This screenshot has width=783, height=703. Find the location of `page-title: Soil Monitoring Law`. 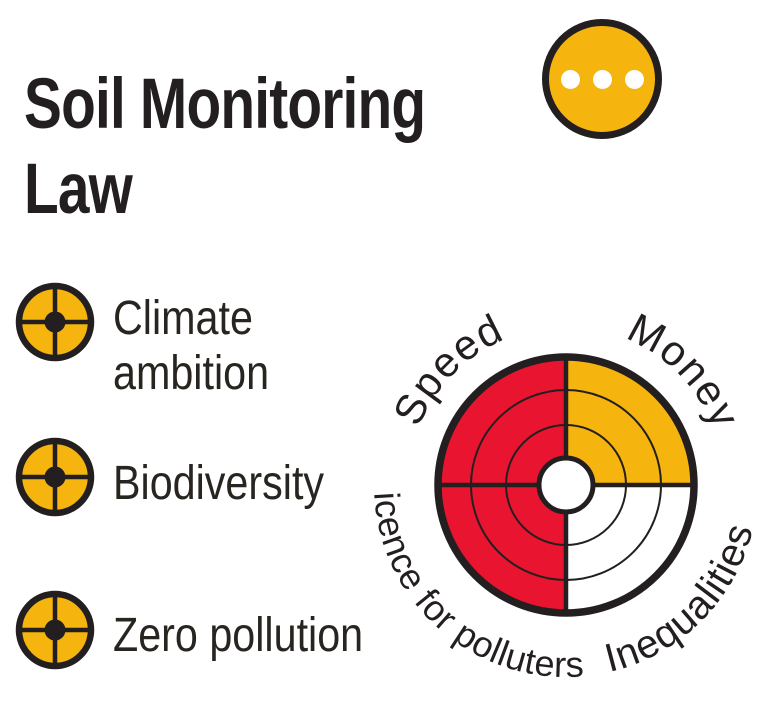

page-title: Soil Monitoring Law is located at coordinates (225, 147).